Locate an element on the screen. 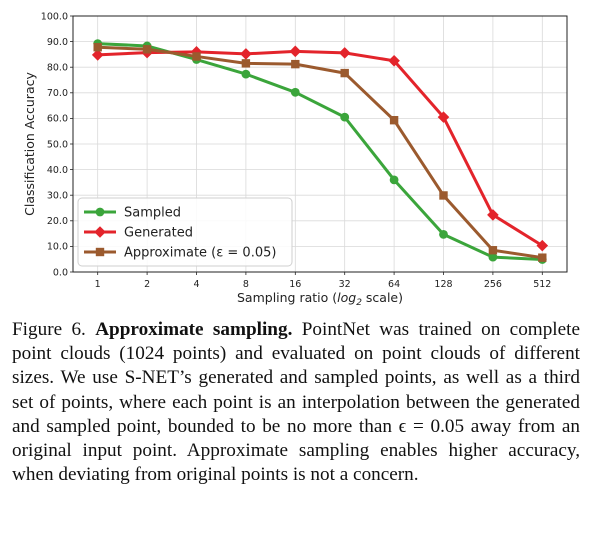 Image resolution: width=591 pixels, height=538 pixels. x-tick-label: 64 is located at coordinates (394, 284).